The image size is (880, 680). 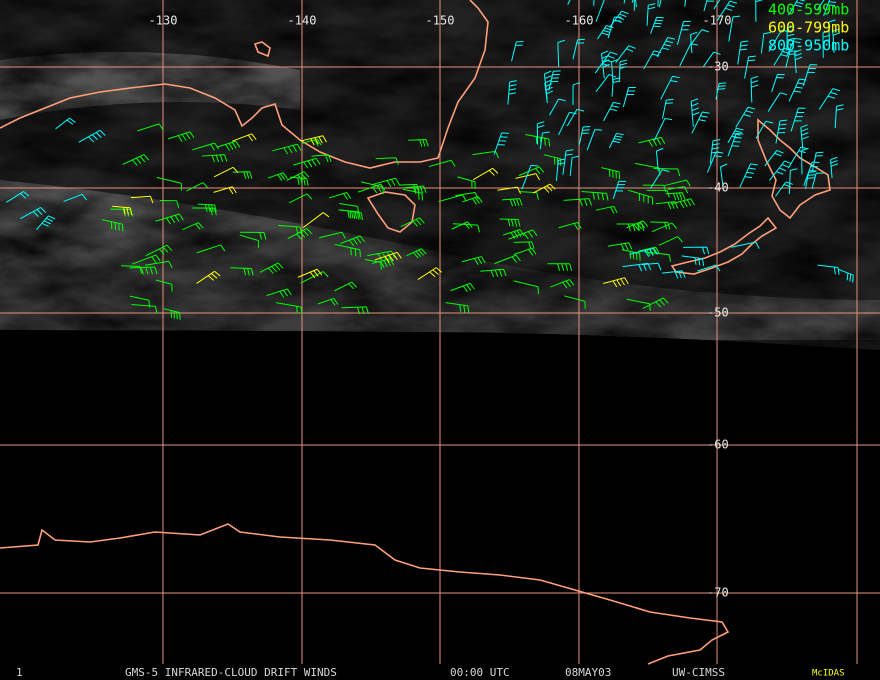 What do you see at coordinates (231, 672) in the screenshot?
I see `product-title: GMS-5 INFRARED-CLOUD DRIFT WINDS` at bounding box center [231, 672].